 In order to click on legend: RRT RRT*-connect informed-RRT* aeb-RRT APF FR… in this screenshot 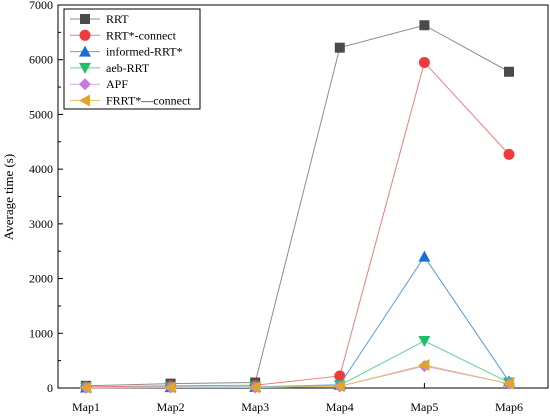, I will do `click(132, 59)`.